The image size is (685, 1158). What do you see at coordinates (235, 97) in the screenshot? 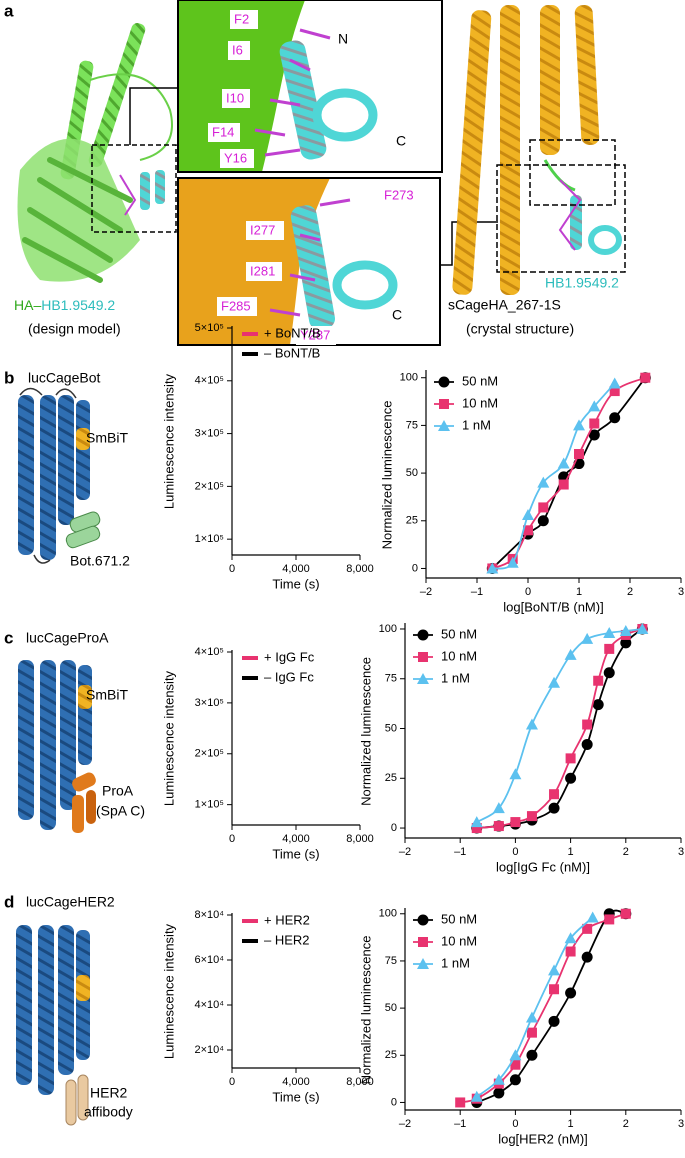
I see `residue-label: I10` at bounding box center [235, 97].